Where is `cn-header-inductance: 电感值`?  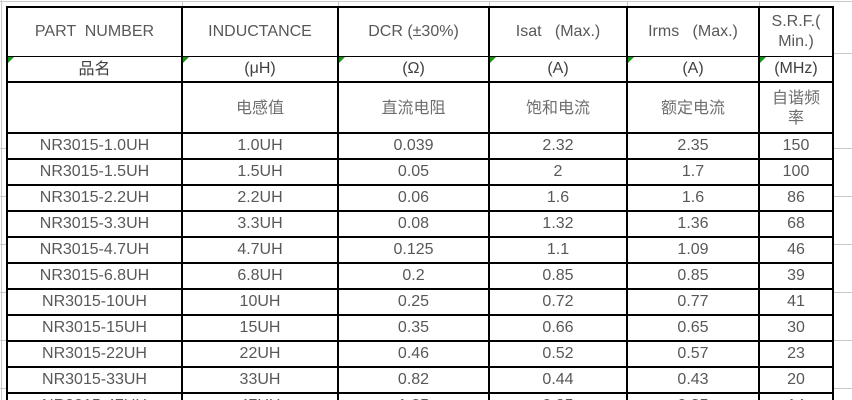
cn-header-inductance: 电感值 is located at coordinates (260, 107).